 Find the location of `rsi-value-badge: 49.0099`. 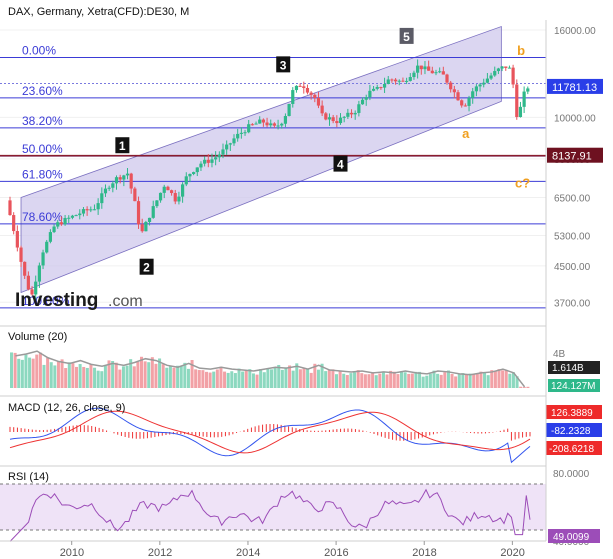

rsi-value-badge: 49.0099 is located at coordinates (574, 536).